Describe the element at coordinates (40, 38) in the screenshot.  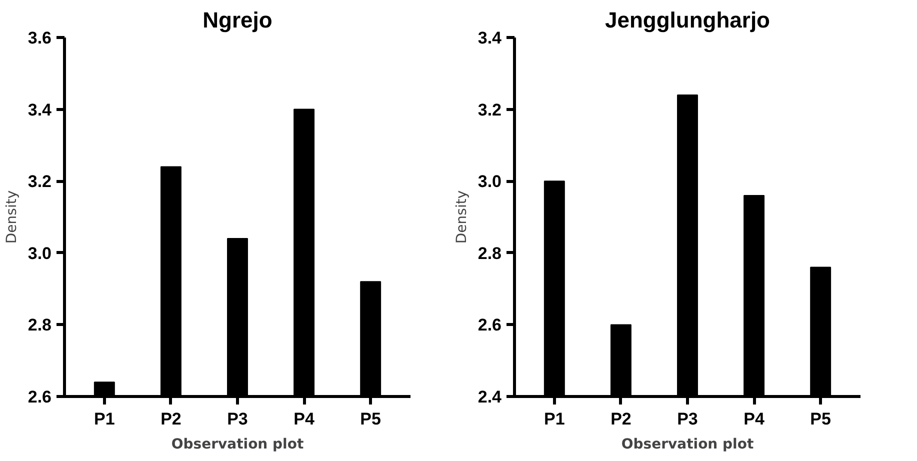
I see `y-tick-label: 3.6` at that location.